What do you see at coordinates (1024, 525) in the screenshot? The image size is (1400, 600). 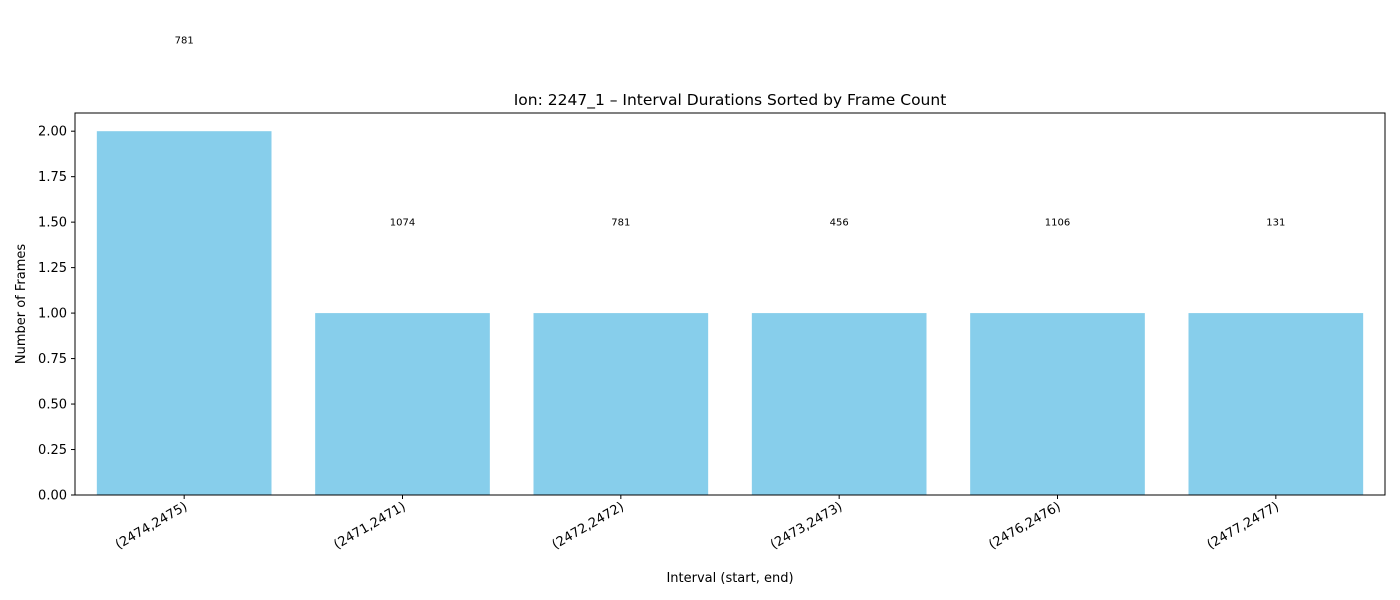 I see `x-tick-label-4: (2476,2476)` at bounding box center [1024, 525].